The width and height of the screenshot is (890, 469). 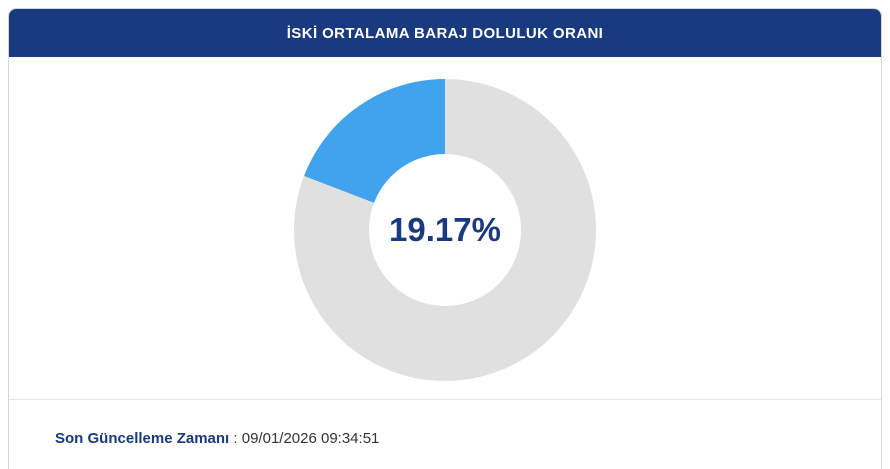 I want to click on card-header: İSKİ ORTALAMA BARAJ DOLULUK ORANI, so click(x=445, y=33).